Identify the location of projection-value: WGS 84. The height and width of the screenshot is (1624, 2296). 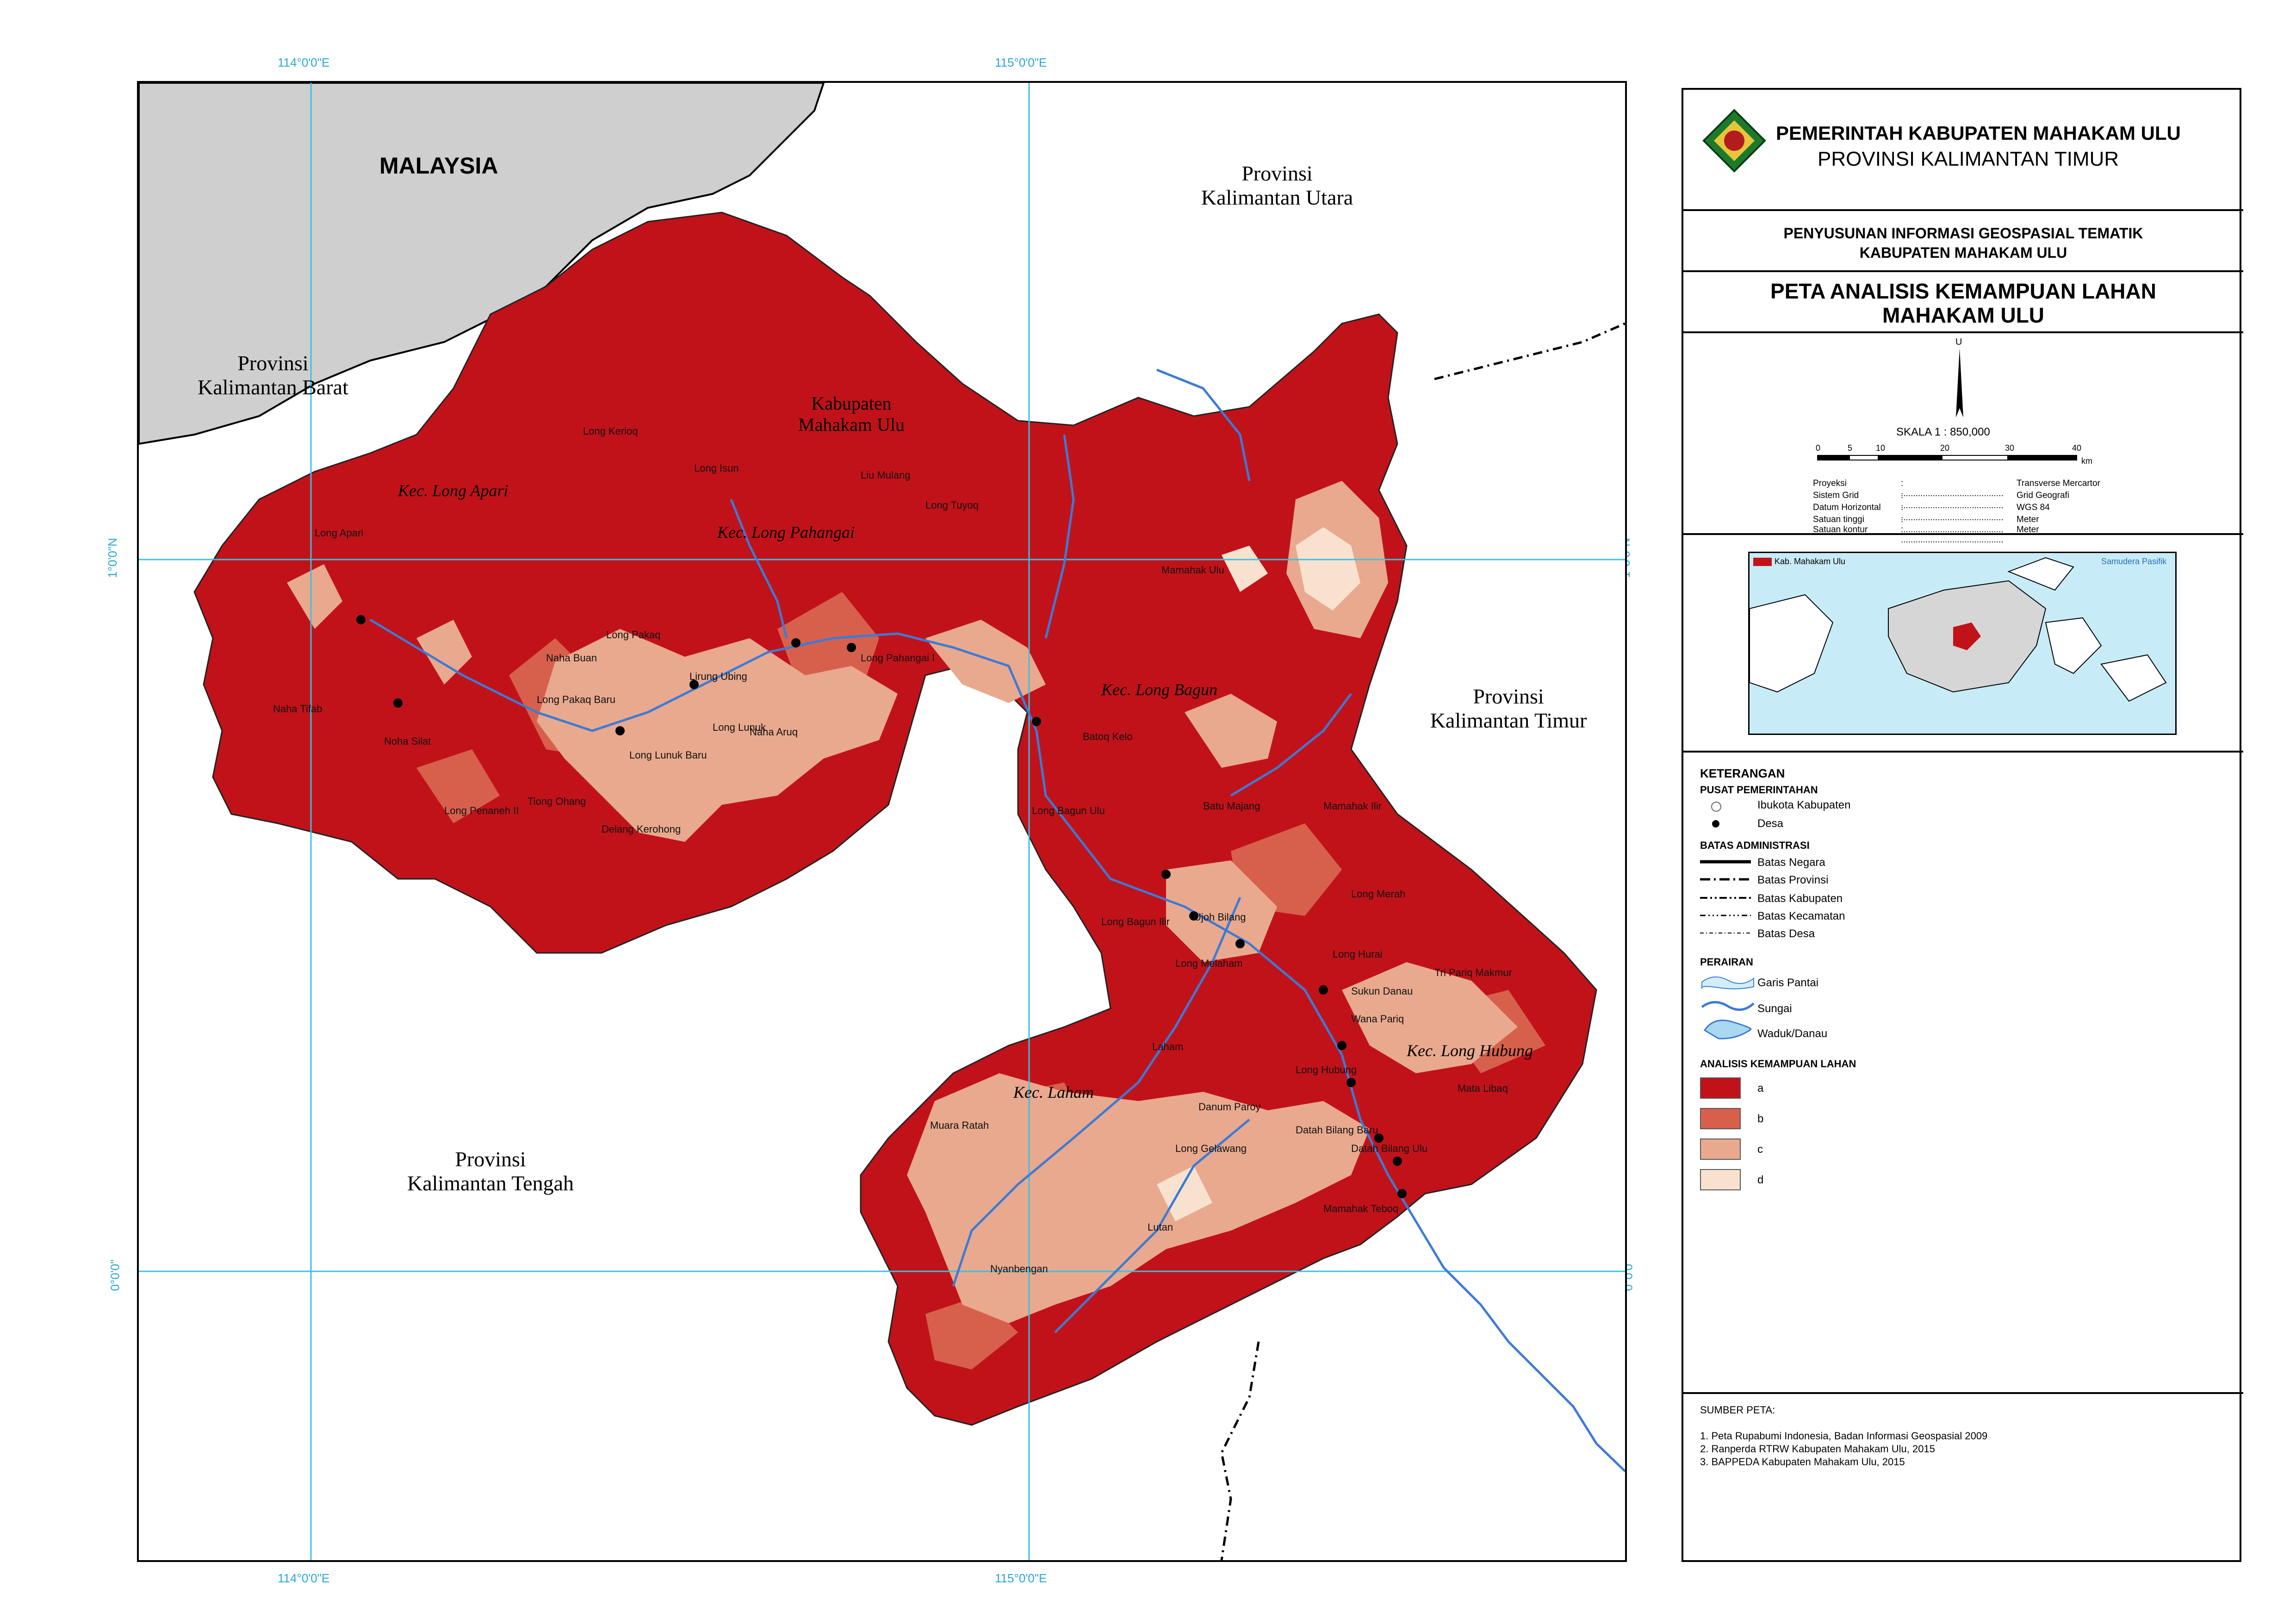
(2033, 507).